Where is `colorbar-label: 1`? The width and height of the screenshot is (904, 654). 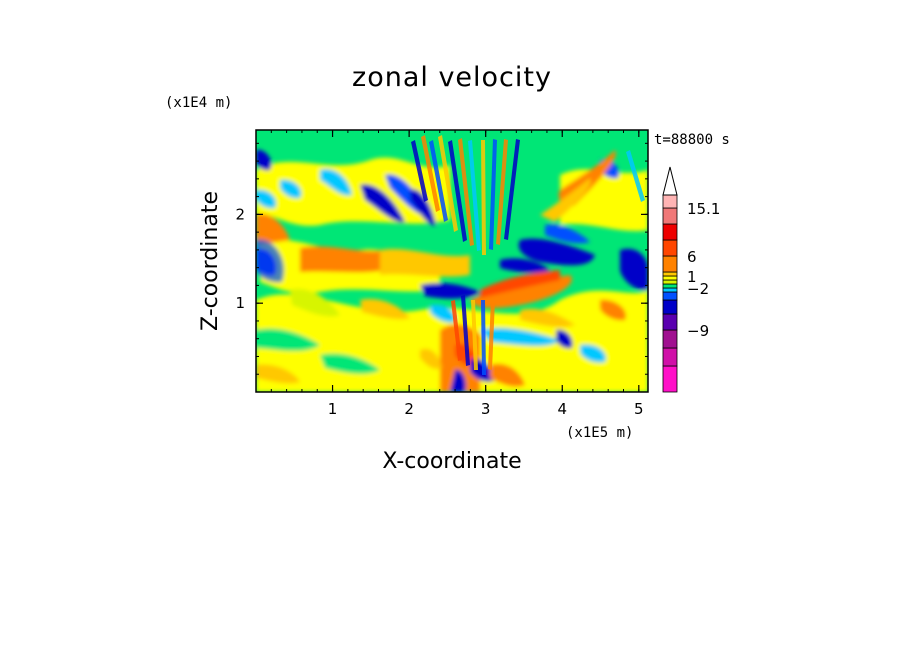 colorbar-label: 1 is located at coordinates (692, 277).